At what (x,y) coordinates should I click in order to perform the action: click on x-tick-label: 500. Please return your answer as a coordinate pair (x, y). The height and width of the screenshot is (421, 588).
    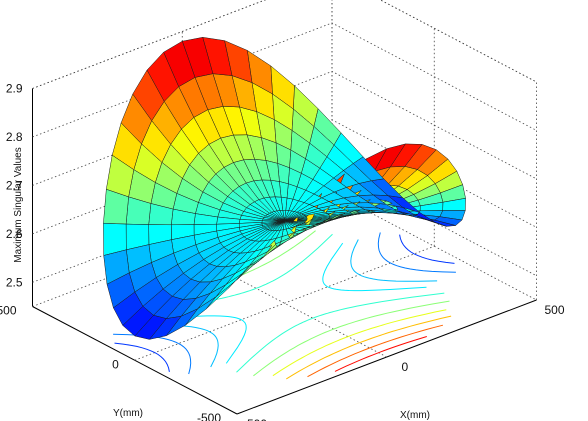
    Looking at the image, I should click on (554, 310).